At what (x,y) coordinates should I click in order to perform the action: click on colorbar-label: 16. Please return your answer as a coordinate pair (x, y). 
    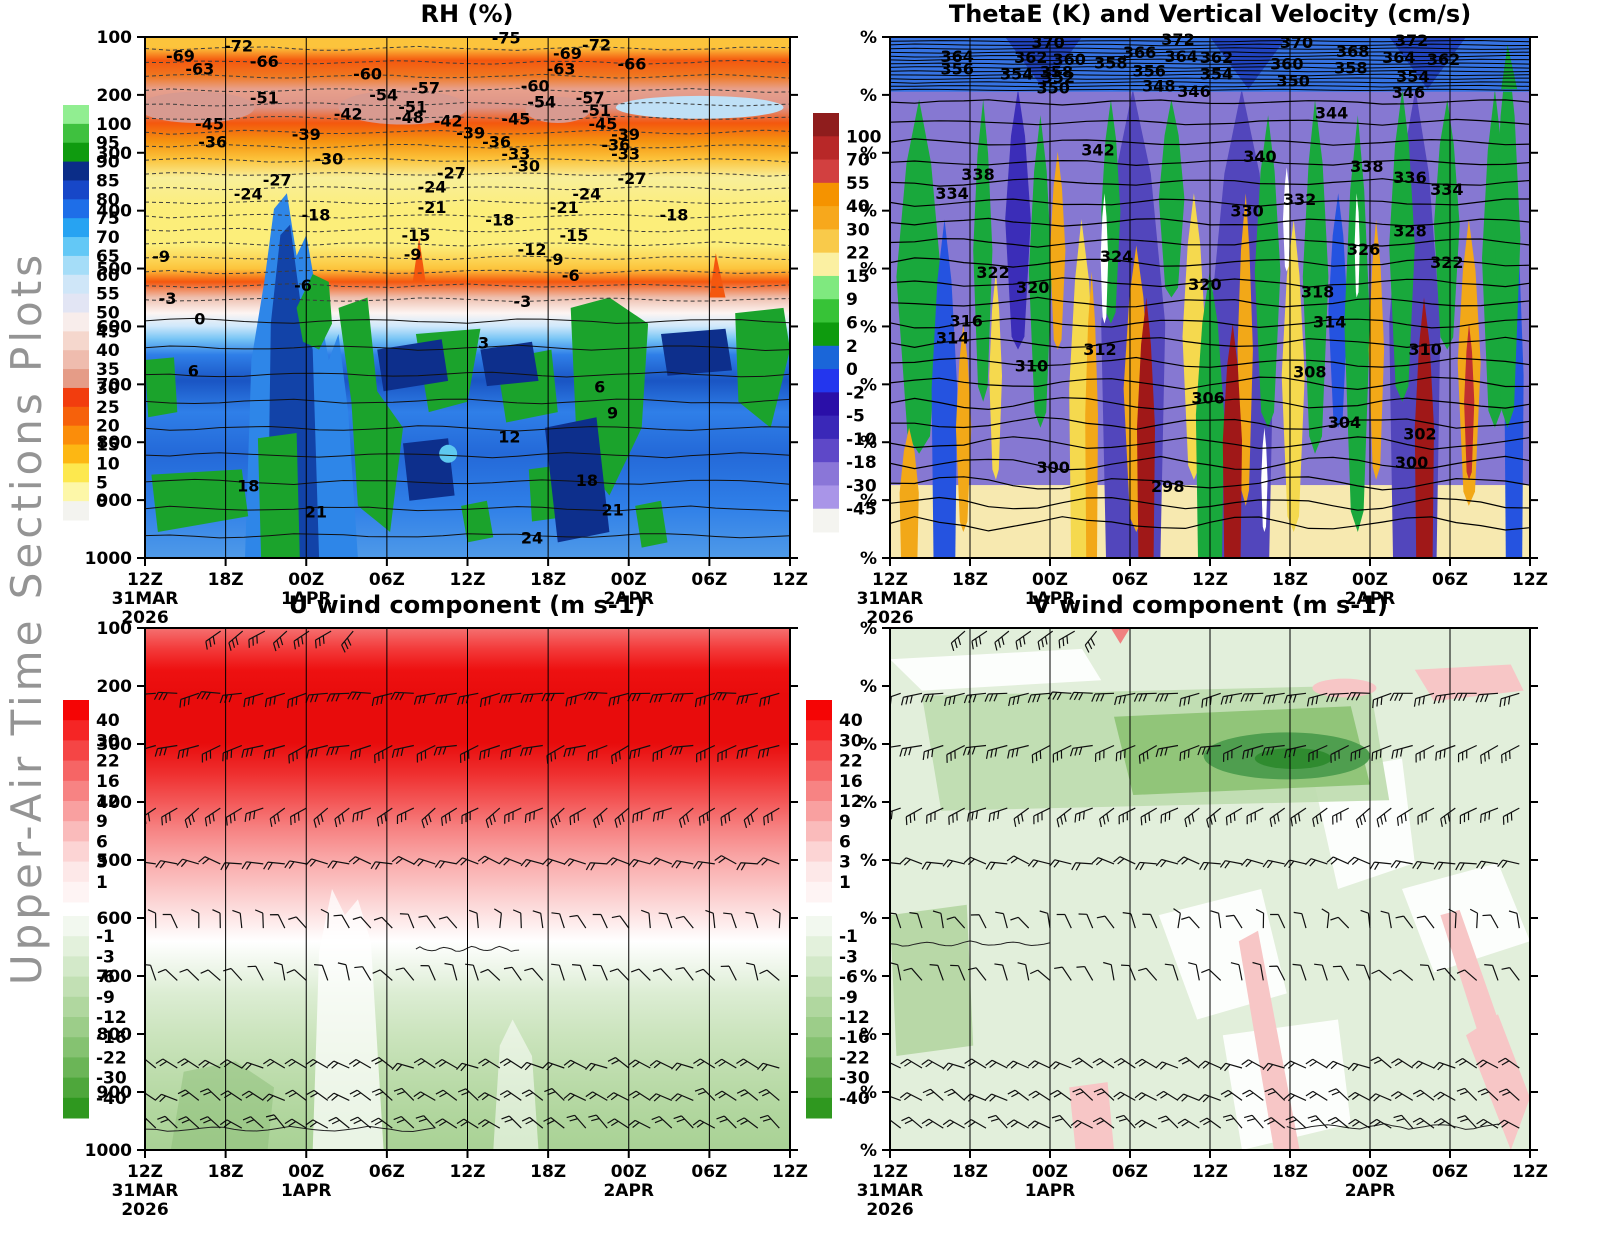
    Looking at the image, I should click on (108, 782).